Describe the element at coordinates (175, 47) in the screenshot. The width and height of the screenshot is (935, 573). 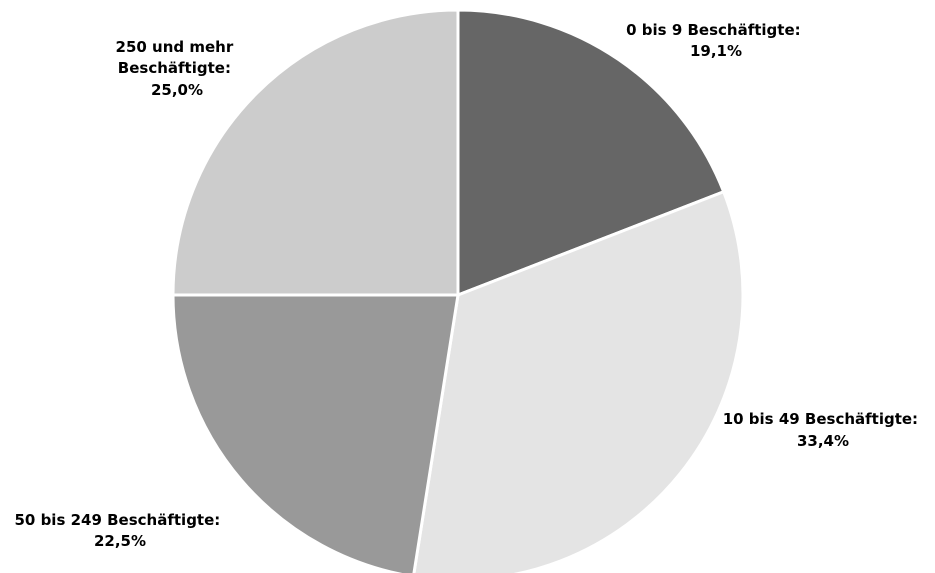
I see `slice-label-250-plus-category-line1: 250 und mehr` at that location.